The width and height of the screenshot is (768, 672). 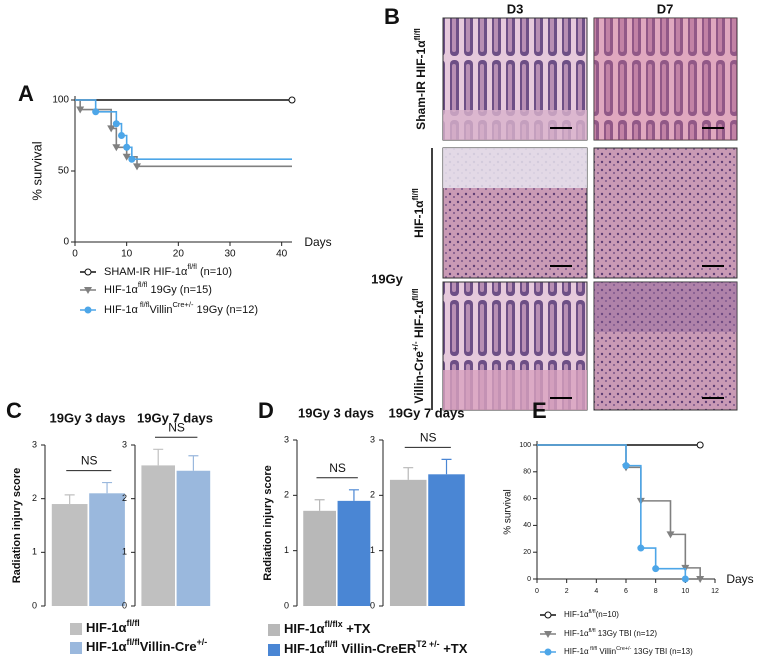 I want to click on legend-label: SHAM-IR HIF-1αfl/fl (n=10), so click(x=168, y=269).